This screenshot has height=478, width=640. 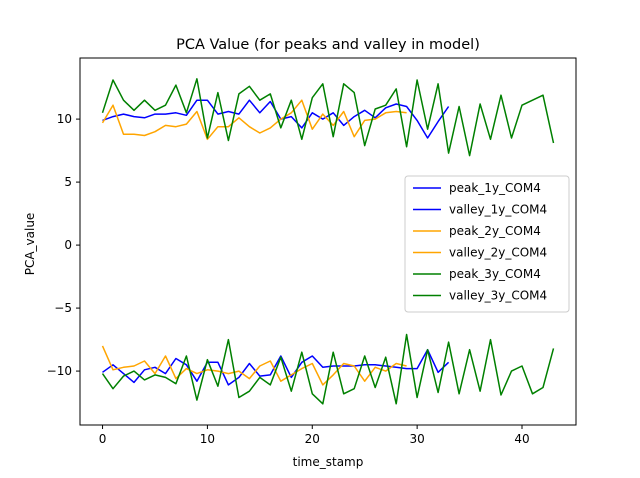 I want to click on y-tick-label: 0, so click(x=68, y=245).